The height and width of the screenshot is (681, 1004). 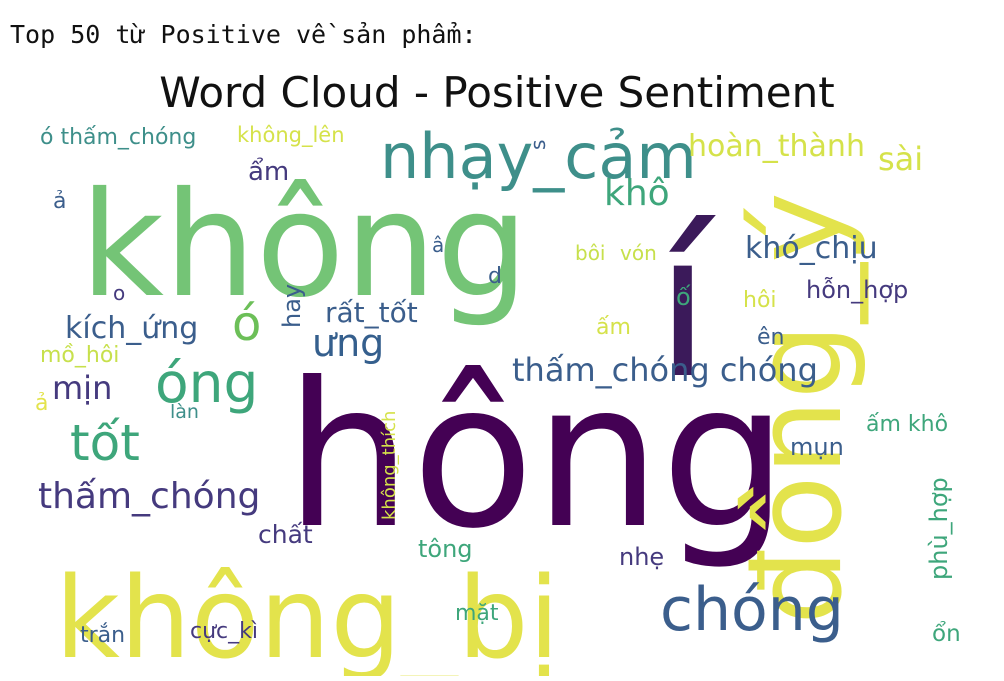 I want to click on word-4: í, so click(x=685, y=306).